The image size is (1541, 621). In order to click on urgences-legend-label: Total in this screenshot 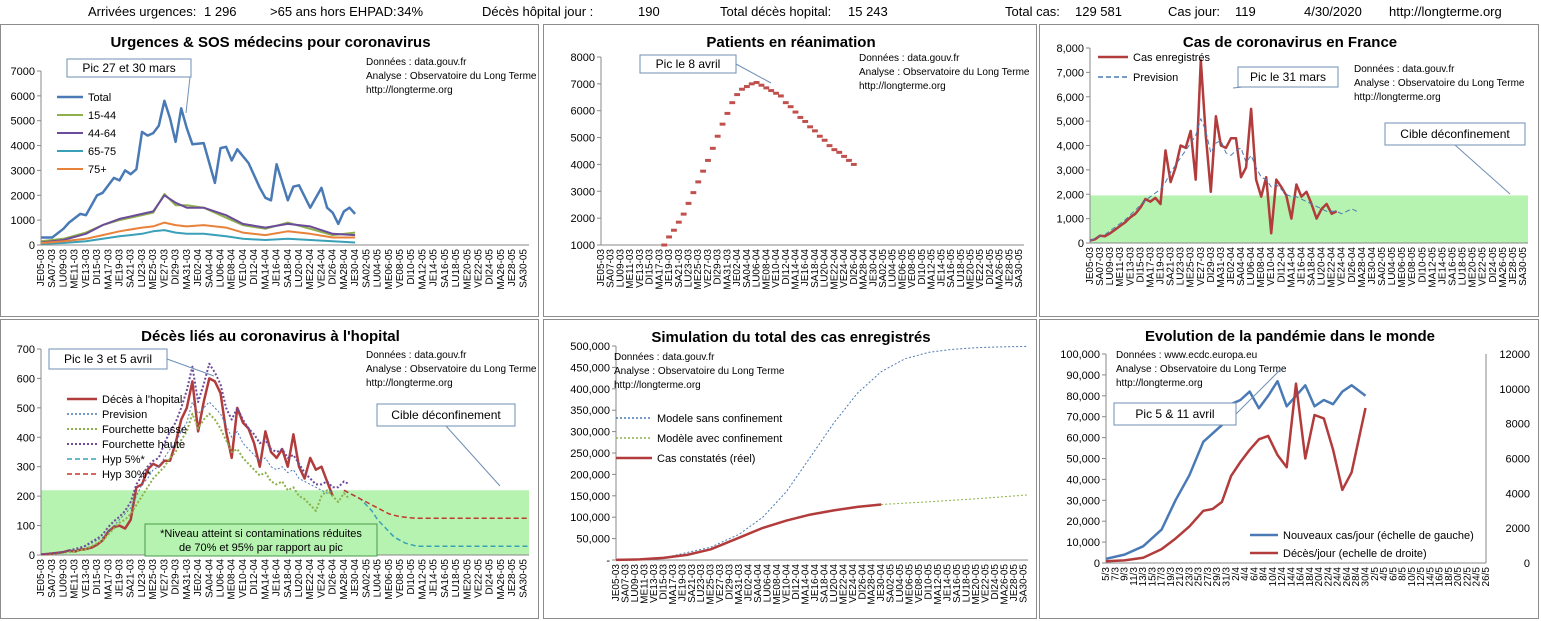, I will do `click(99, 98)`.